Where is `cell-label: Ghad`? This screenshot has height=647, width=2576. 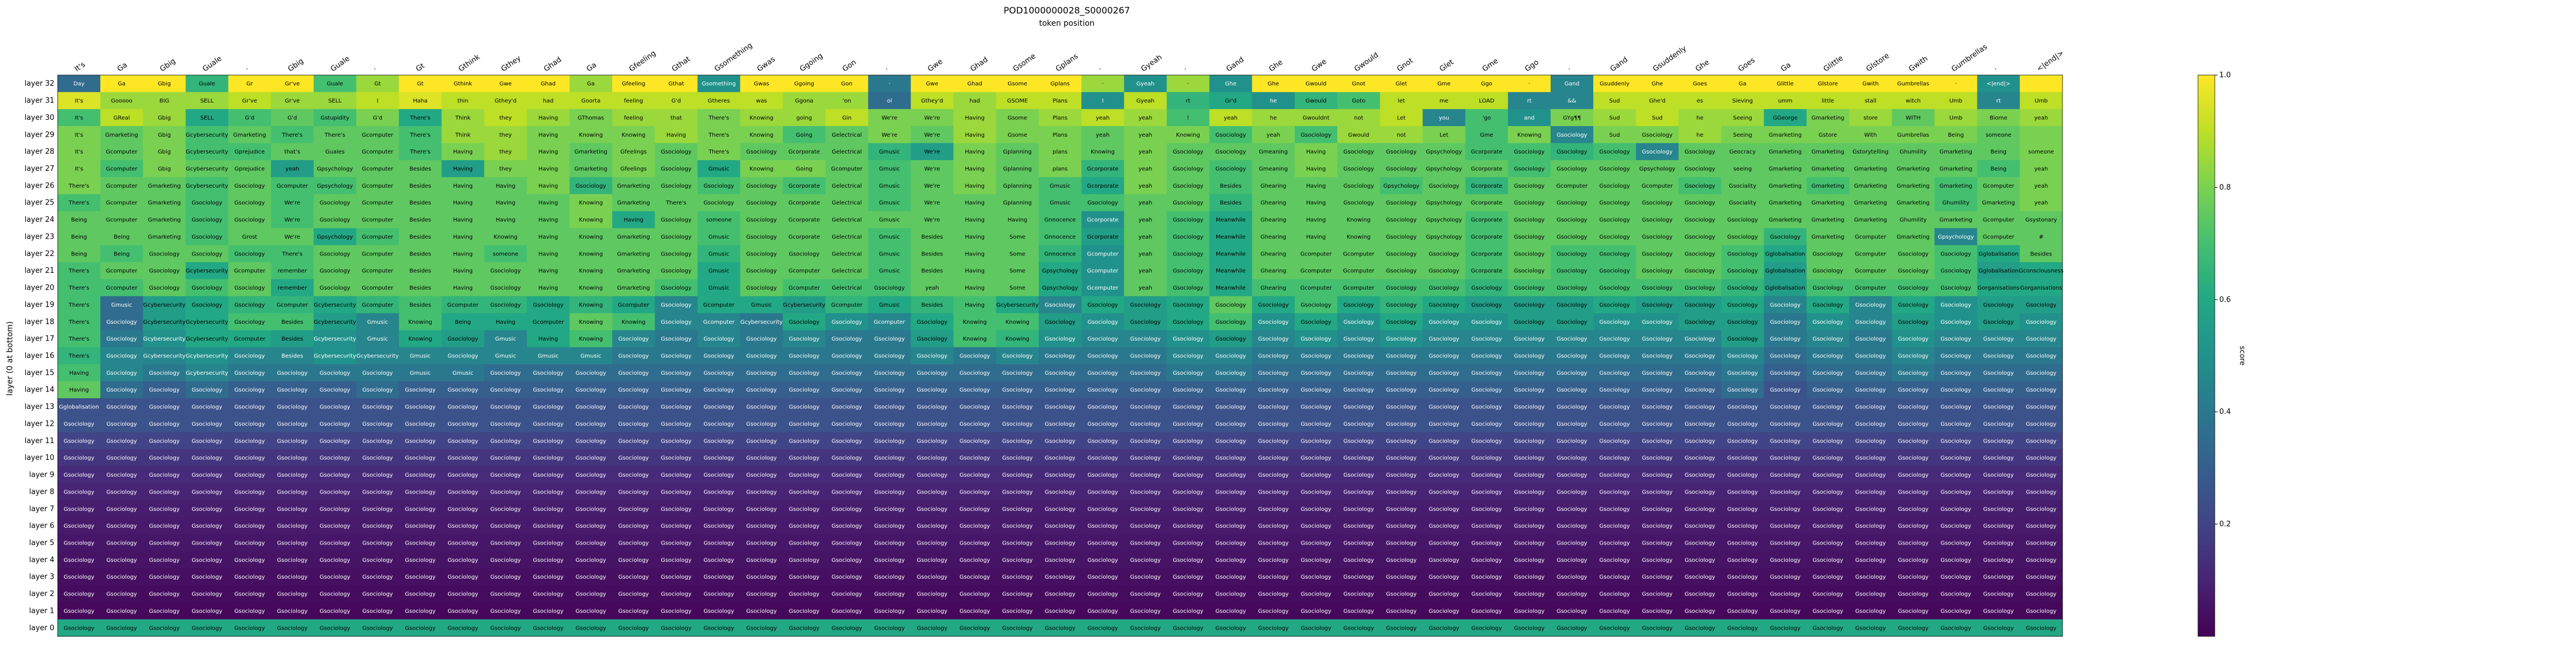 cell-label: Ghad is located at coordinates (975, 84).